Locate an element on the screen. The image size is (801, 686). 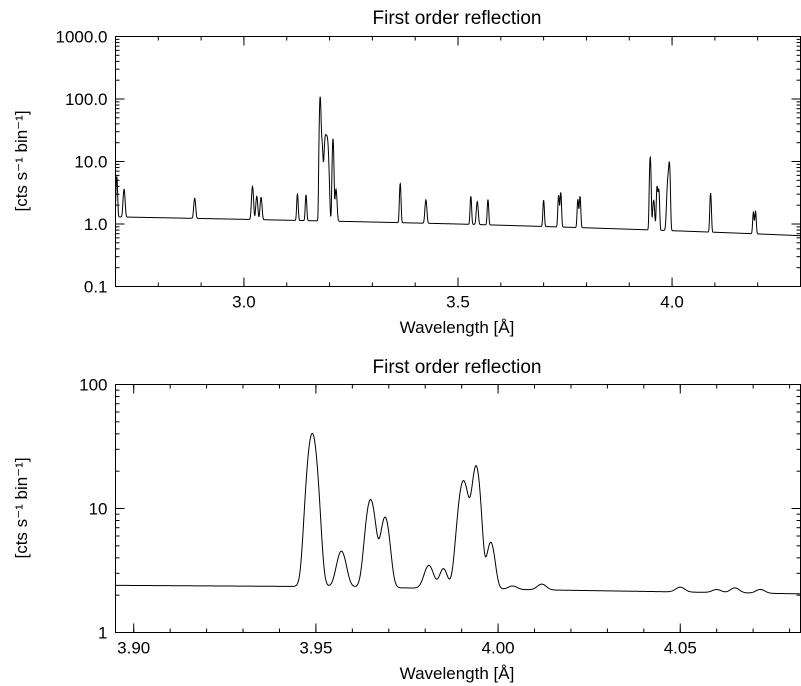
x-tick-label: 3.0 is located at coordinates (244, 302).